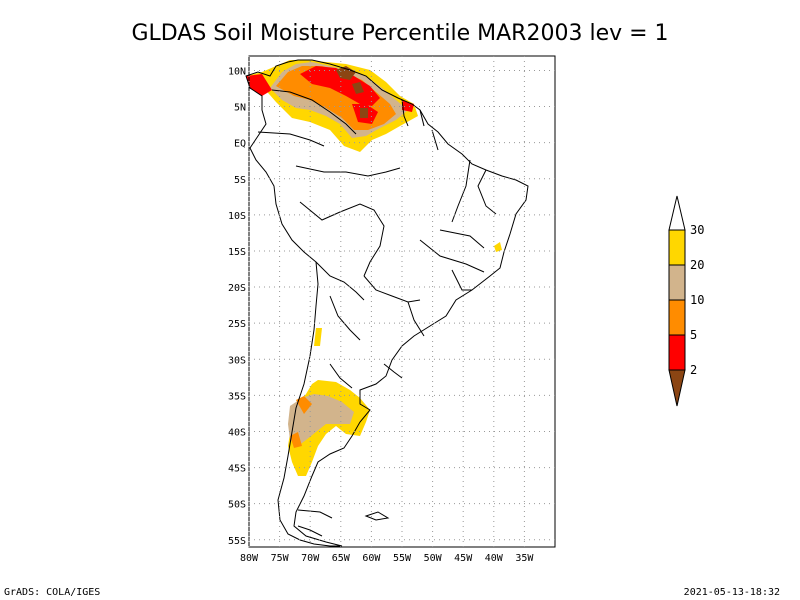  What do you see at coordinates (310, 558) in the screenshot?
I see `x-tick-label: 70W` at bounding box center [310, 558].